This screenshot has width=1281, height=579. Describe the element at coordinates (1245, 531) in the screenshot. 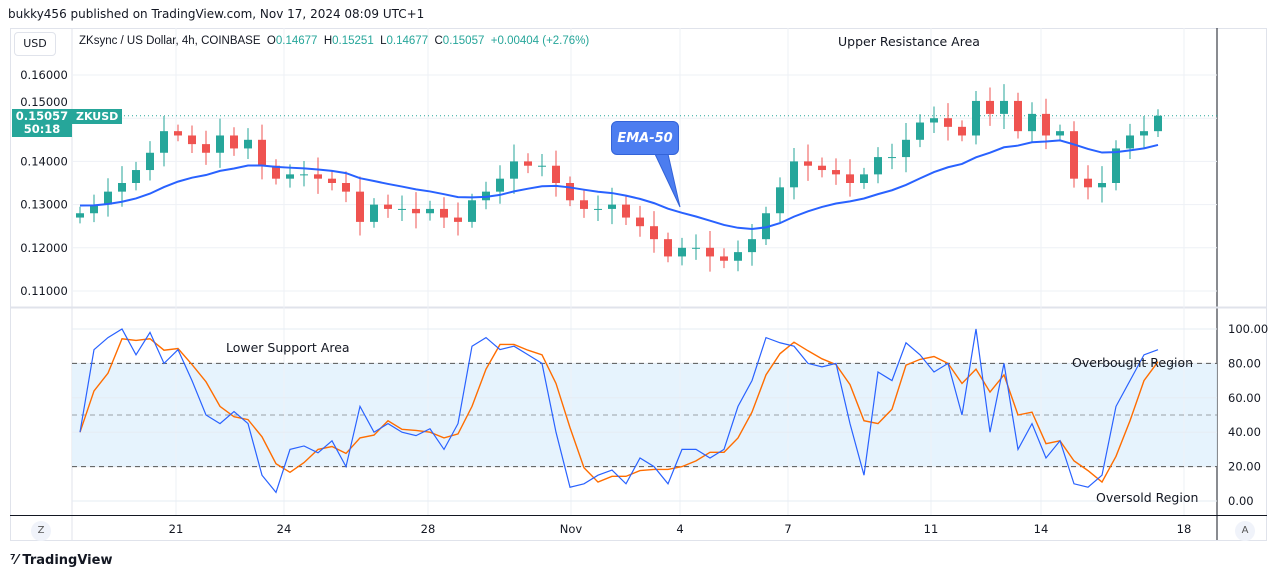

I see `auto-scale-button: A` at that location.